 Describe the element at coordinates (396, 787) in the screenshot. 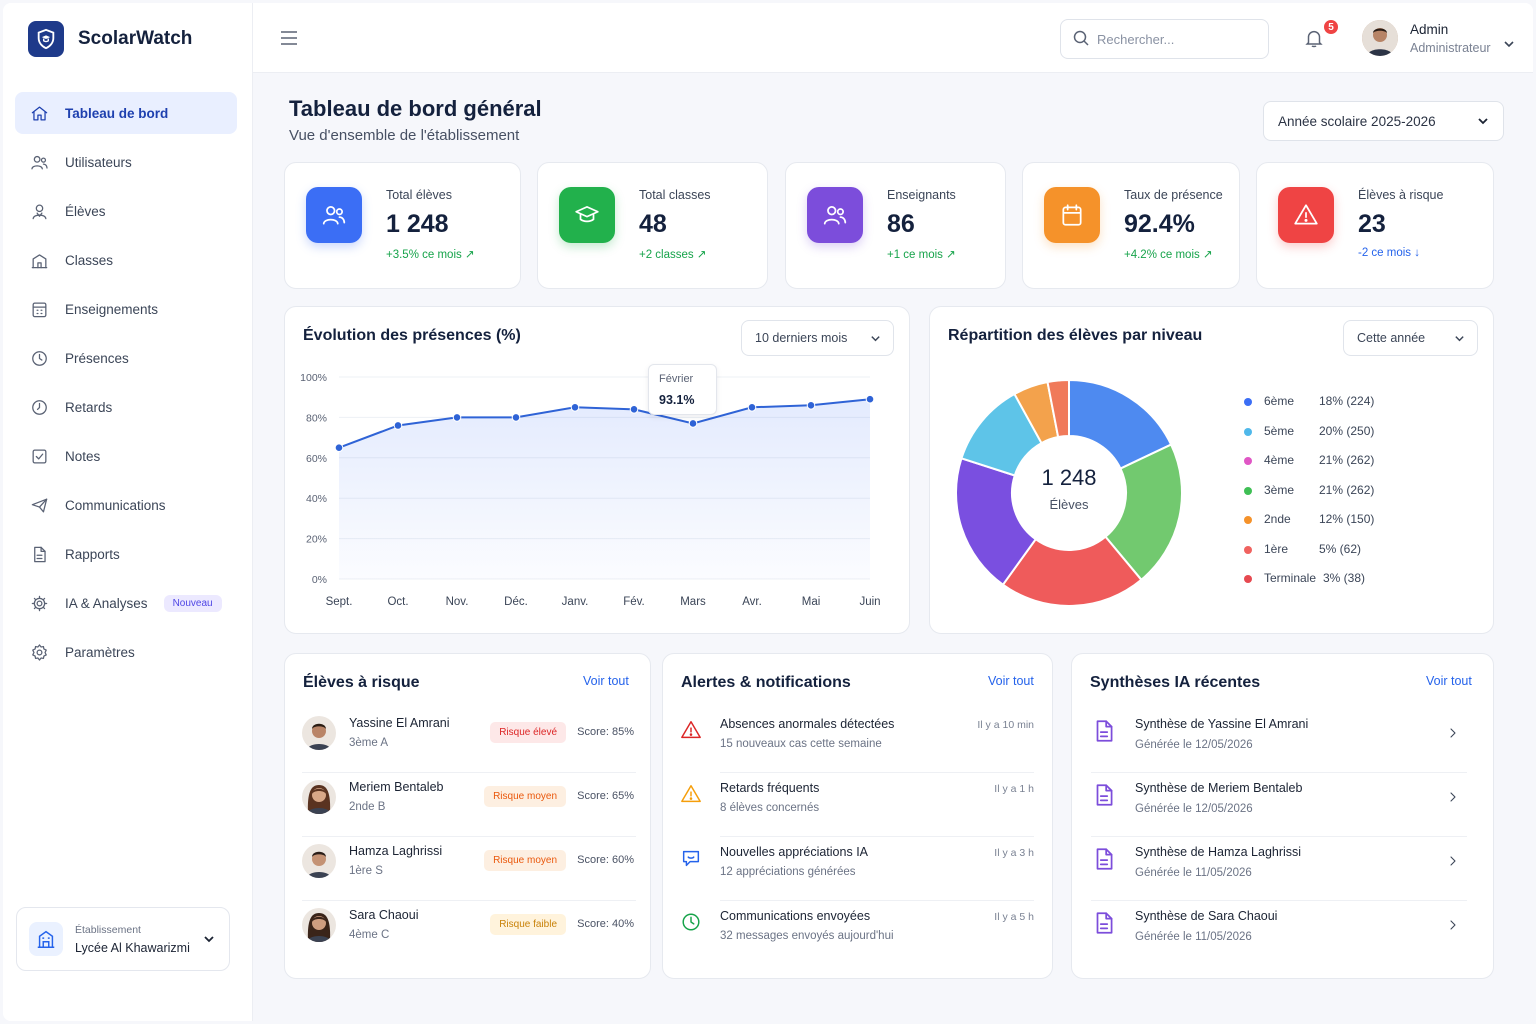

I see `student-name: Meriem Bentaleb` at that location.